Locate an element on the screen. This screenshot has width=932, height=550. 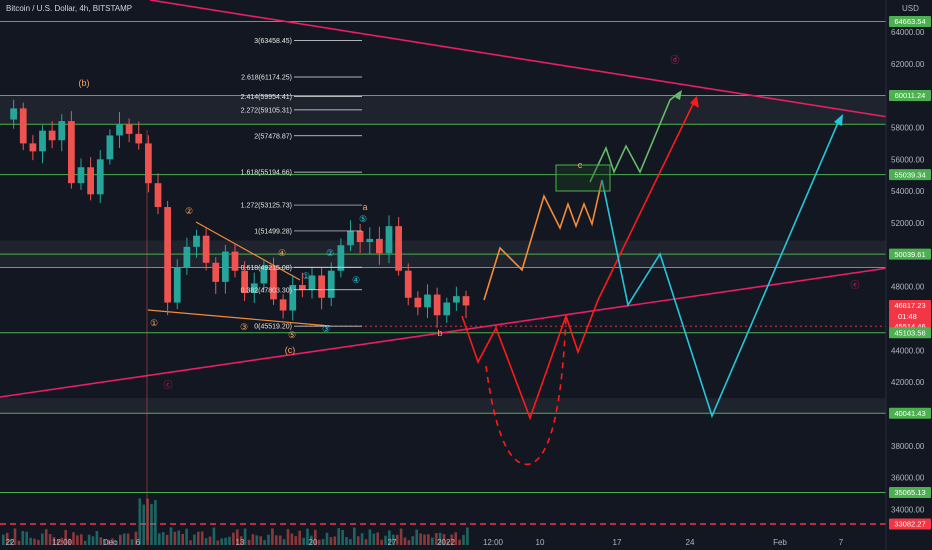
x-tick-label: 27 is located at coordinates (392, 542).